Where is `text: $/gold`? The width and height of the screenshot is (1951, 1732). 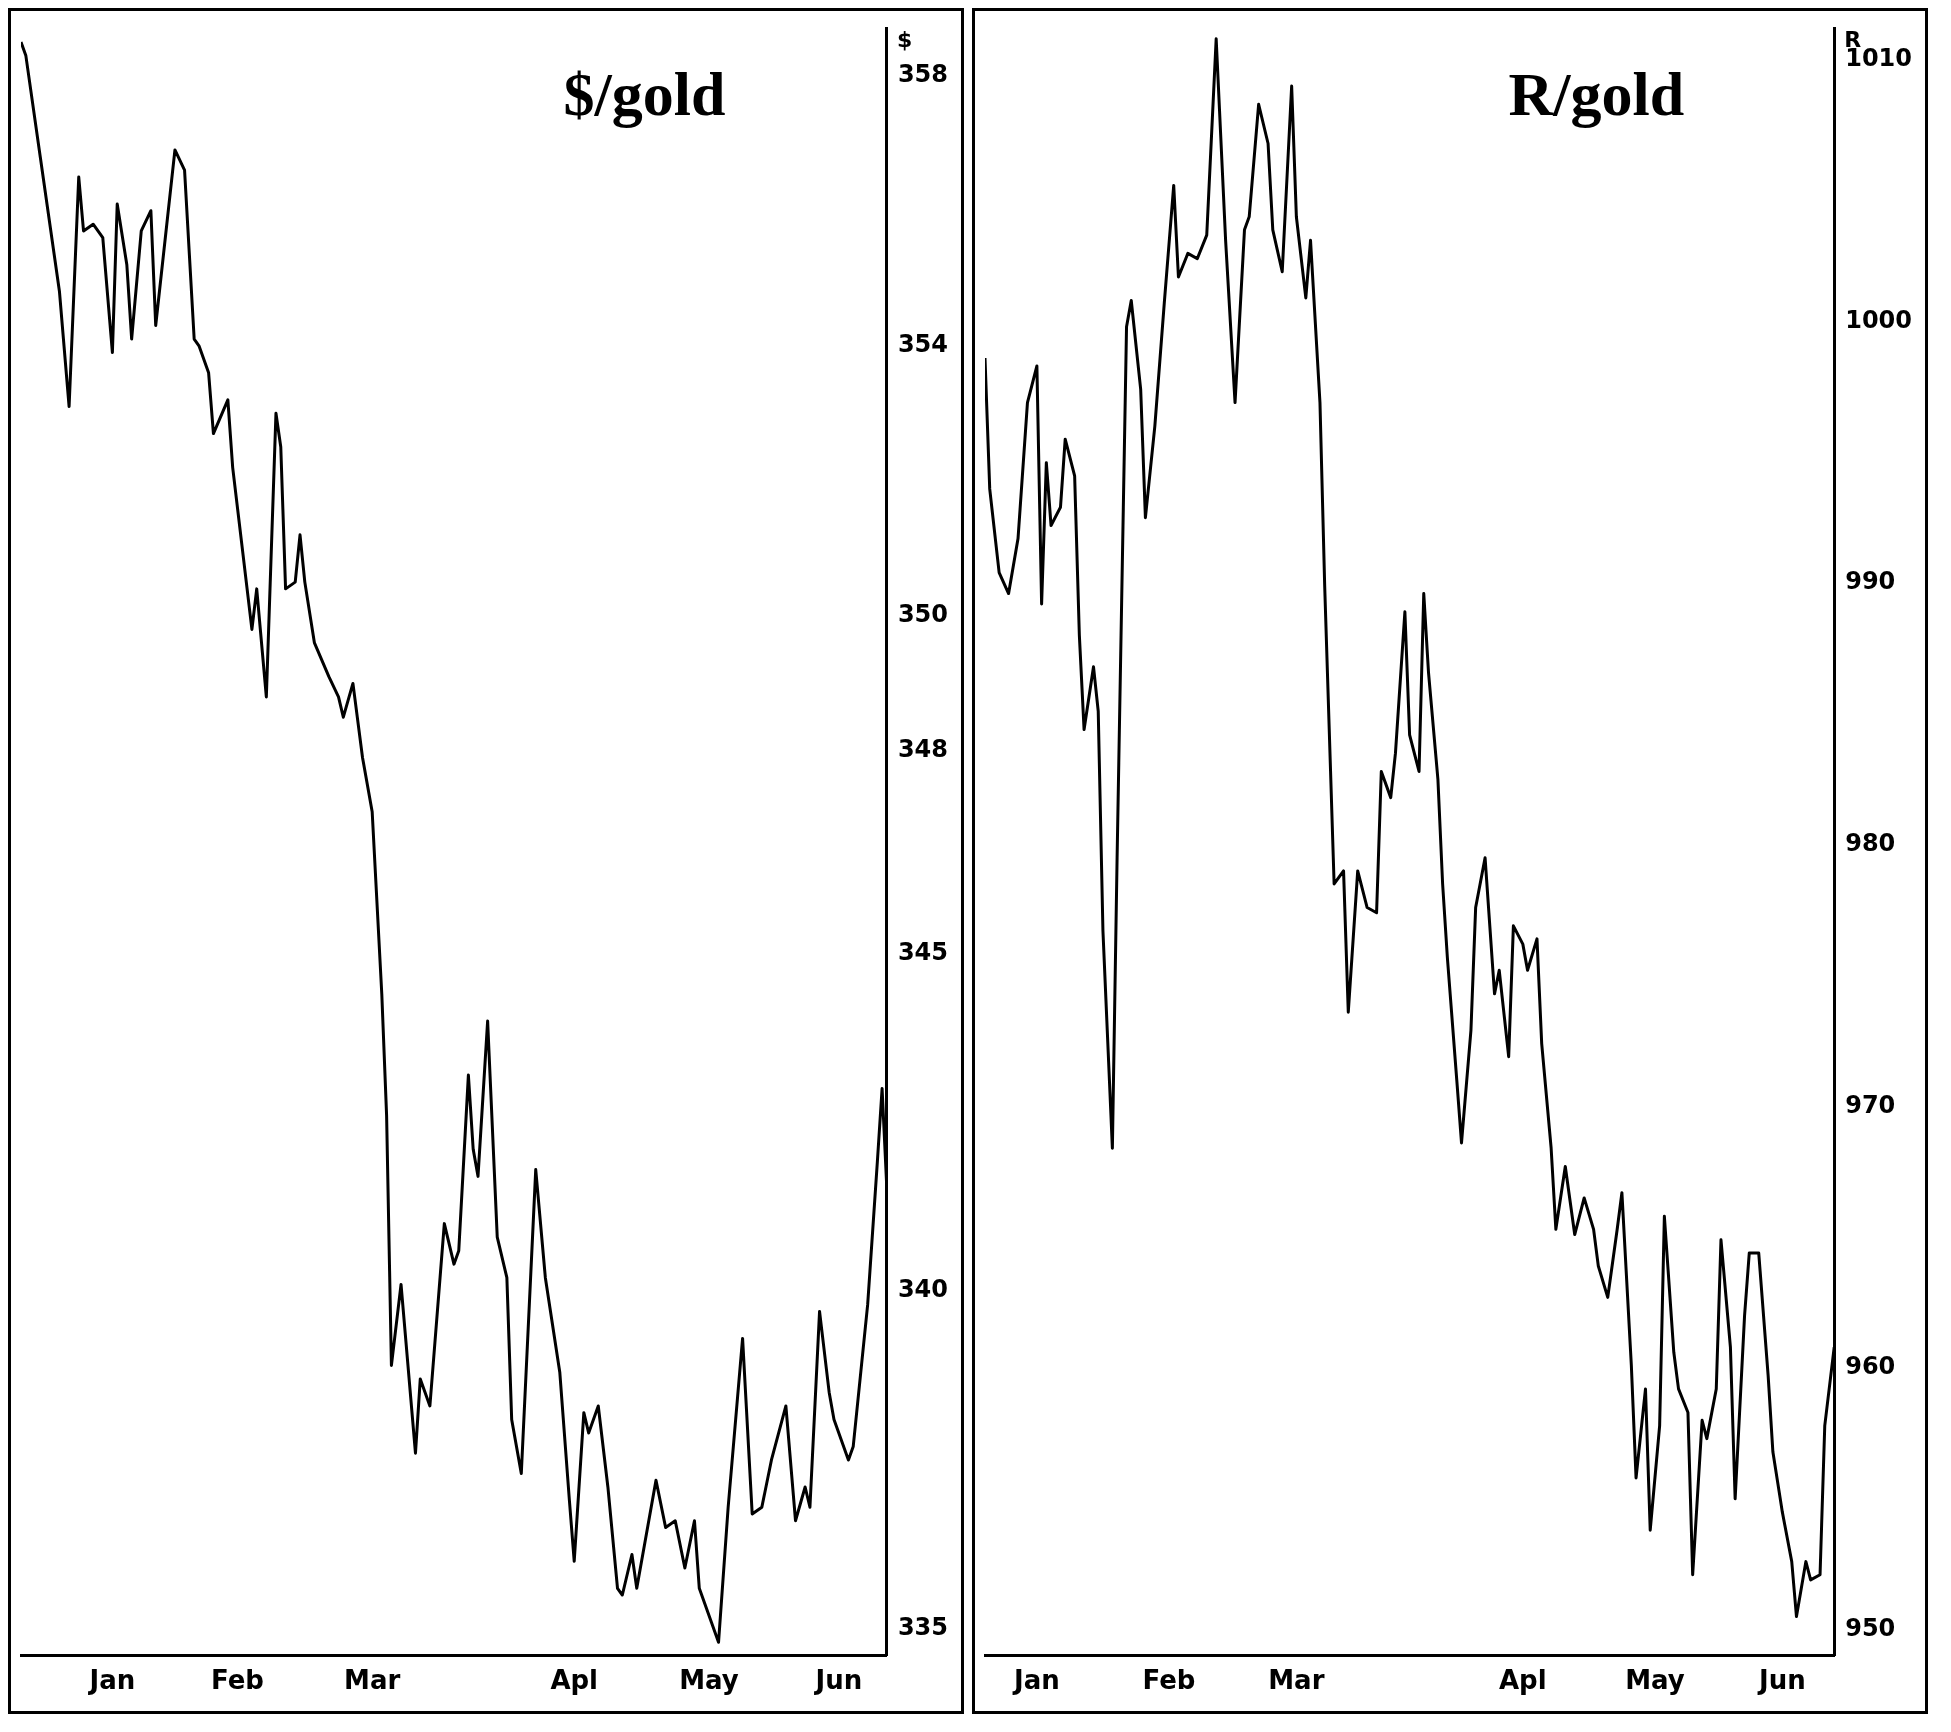
text: $/gold is located at coordinates (644, 94).